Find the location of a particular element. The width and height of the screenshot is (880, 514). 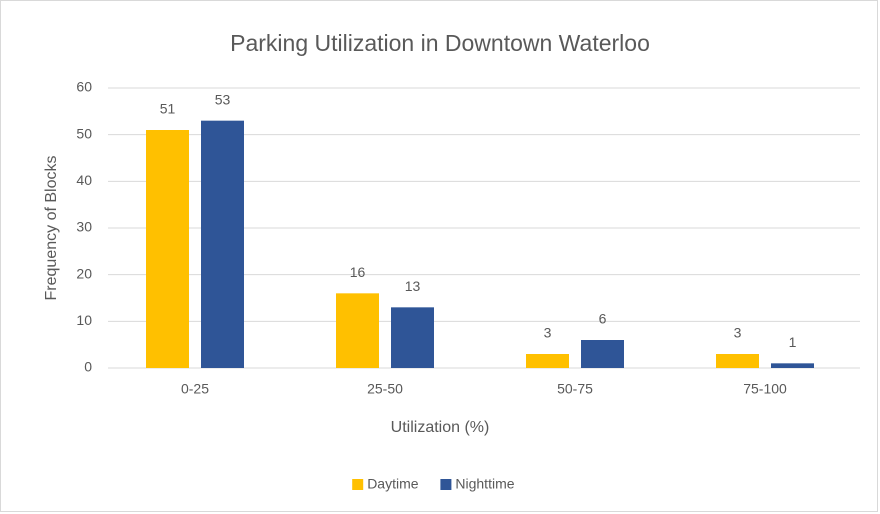

data-label: 1 is located at coordinates (793, 342).